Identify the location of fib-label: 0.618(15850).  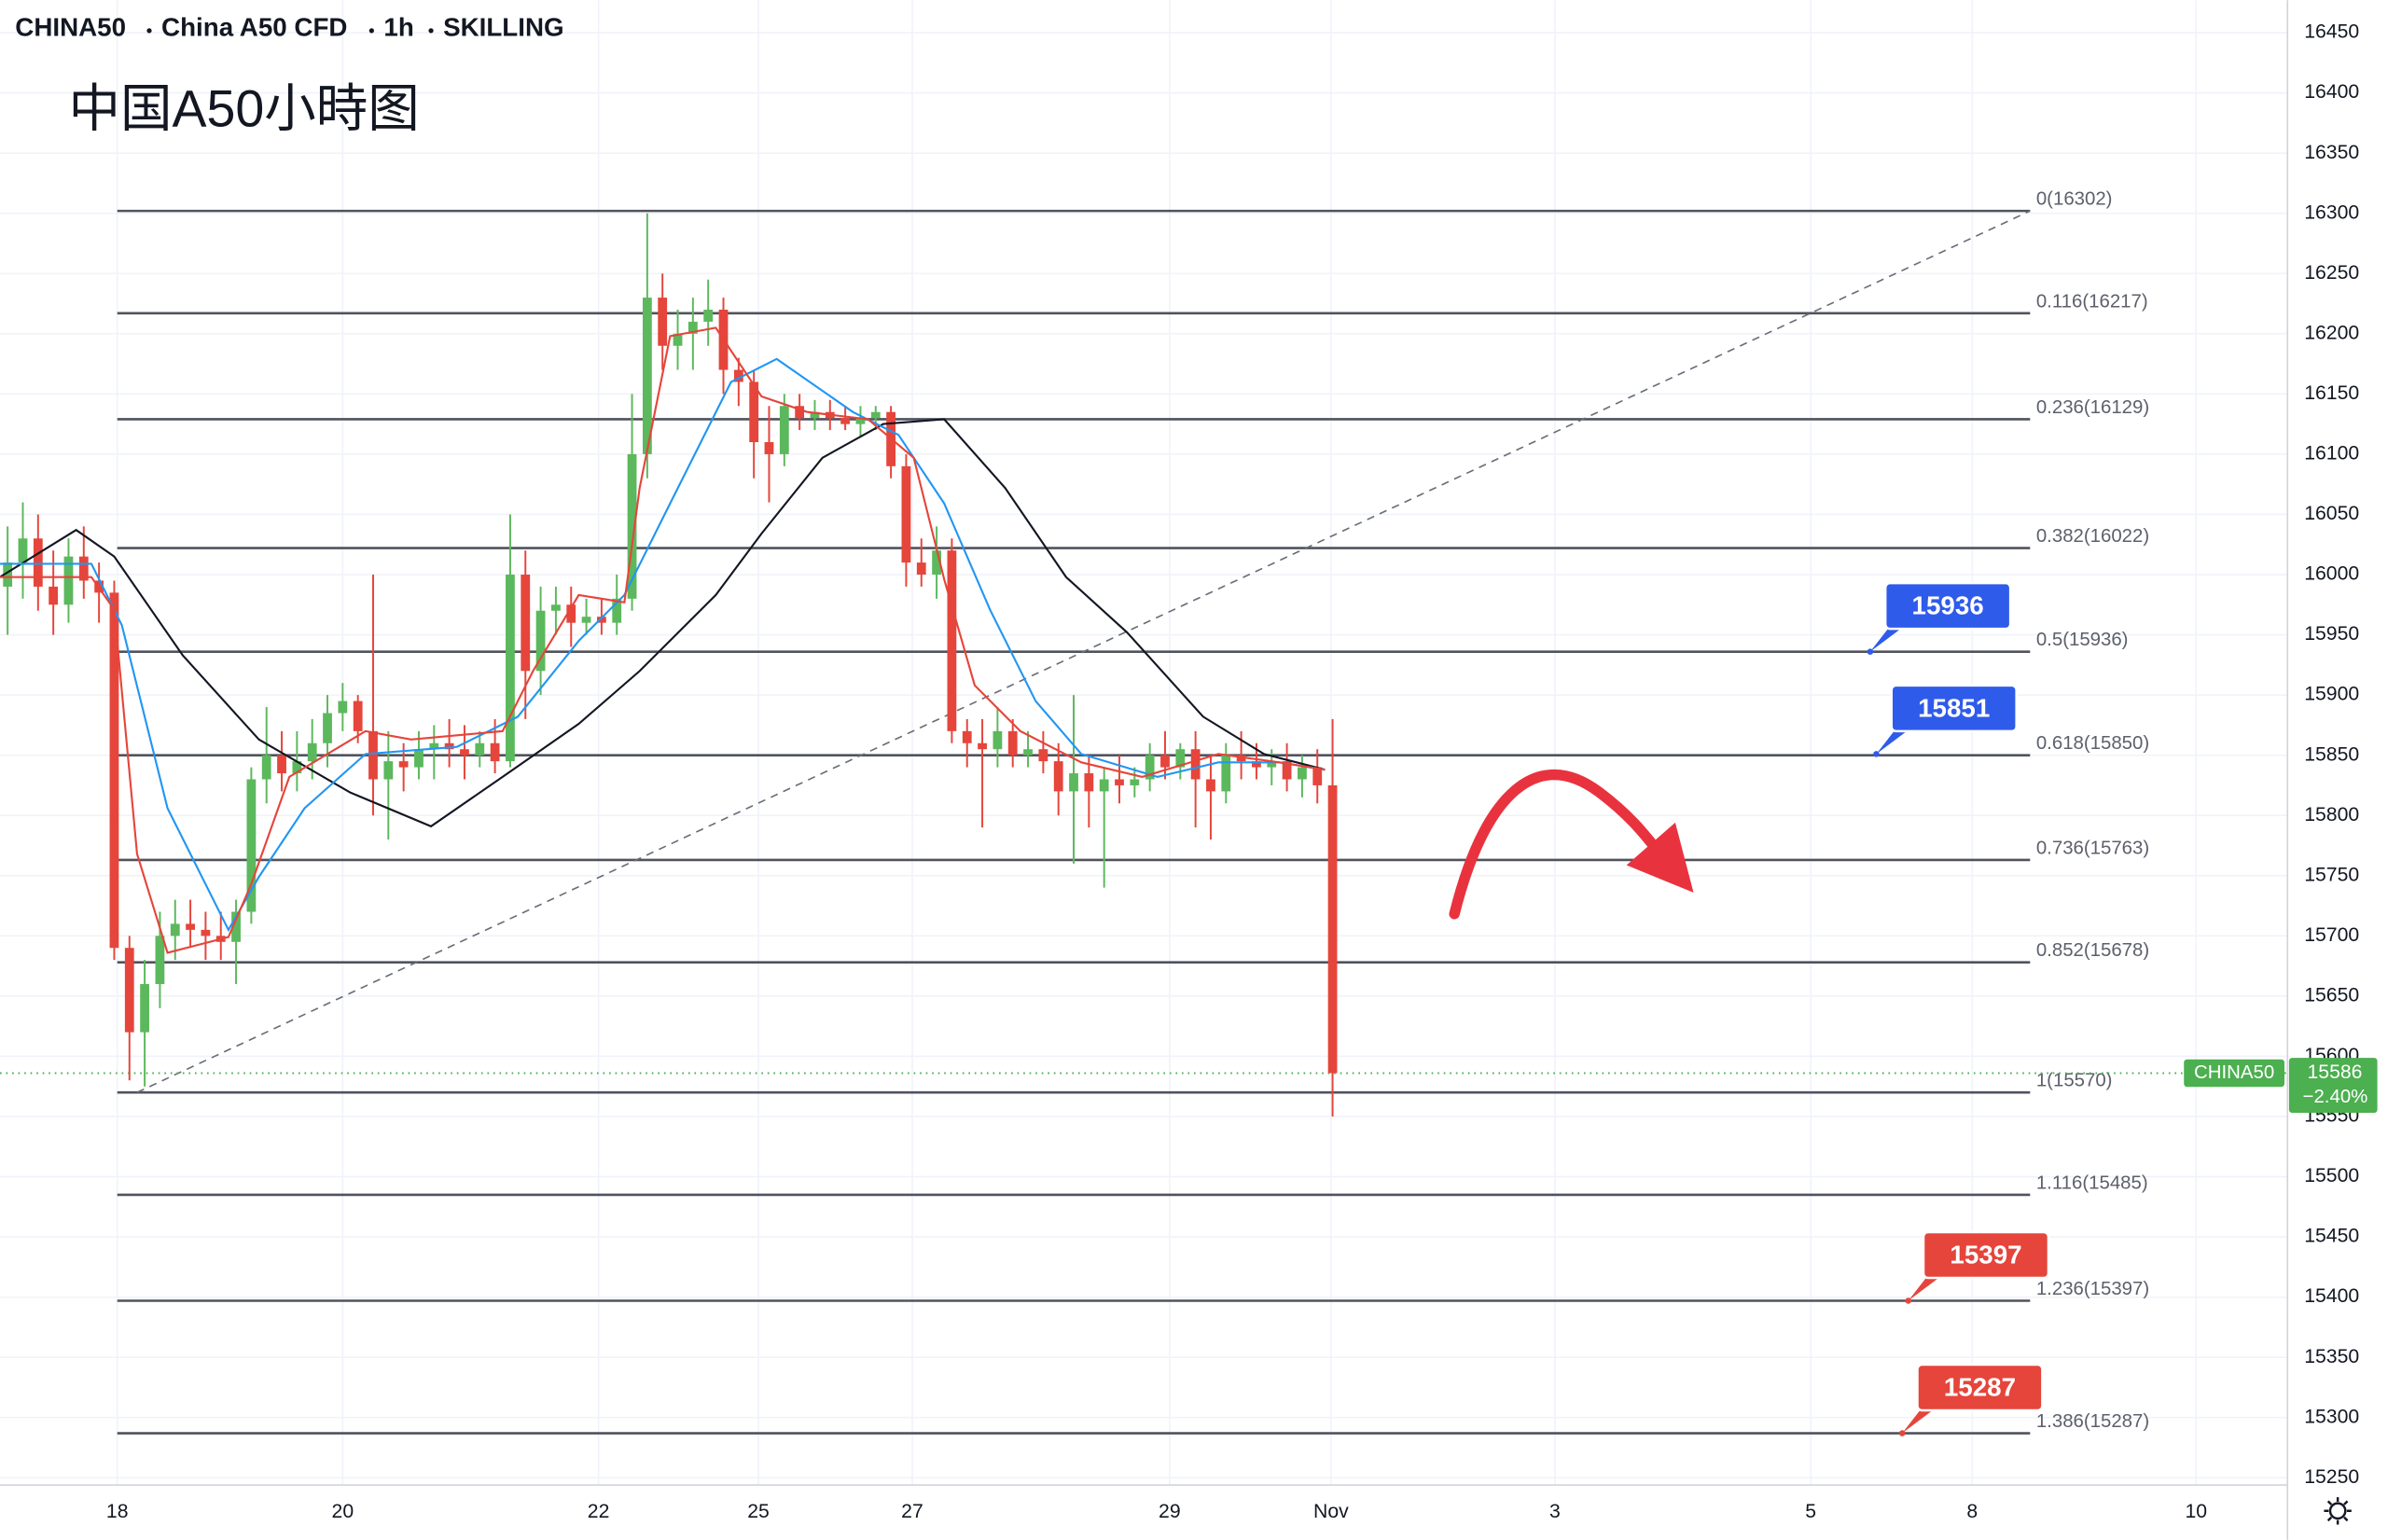
(2092, 743).